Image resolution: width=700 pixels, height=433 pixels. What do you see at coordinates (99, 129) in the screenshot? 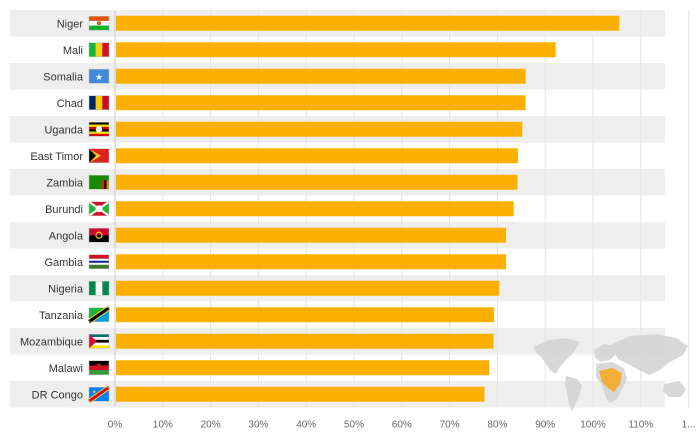
I see `flag-uganda-icon` at bounding box center [99, 129].